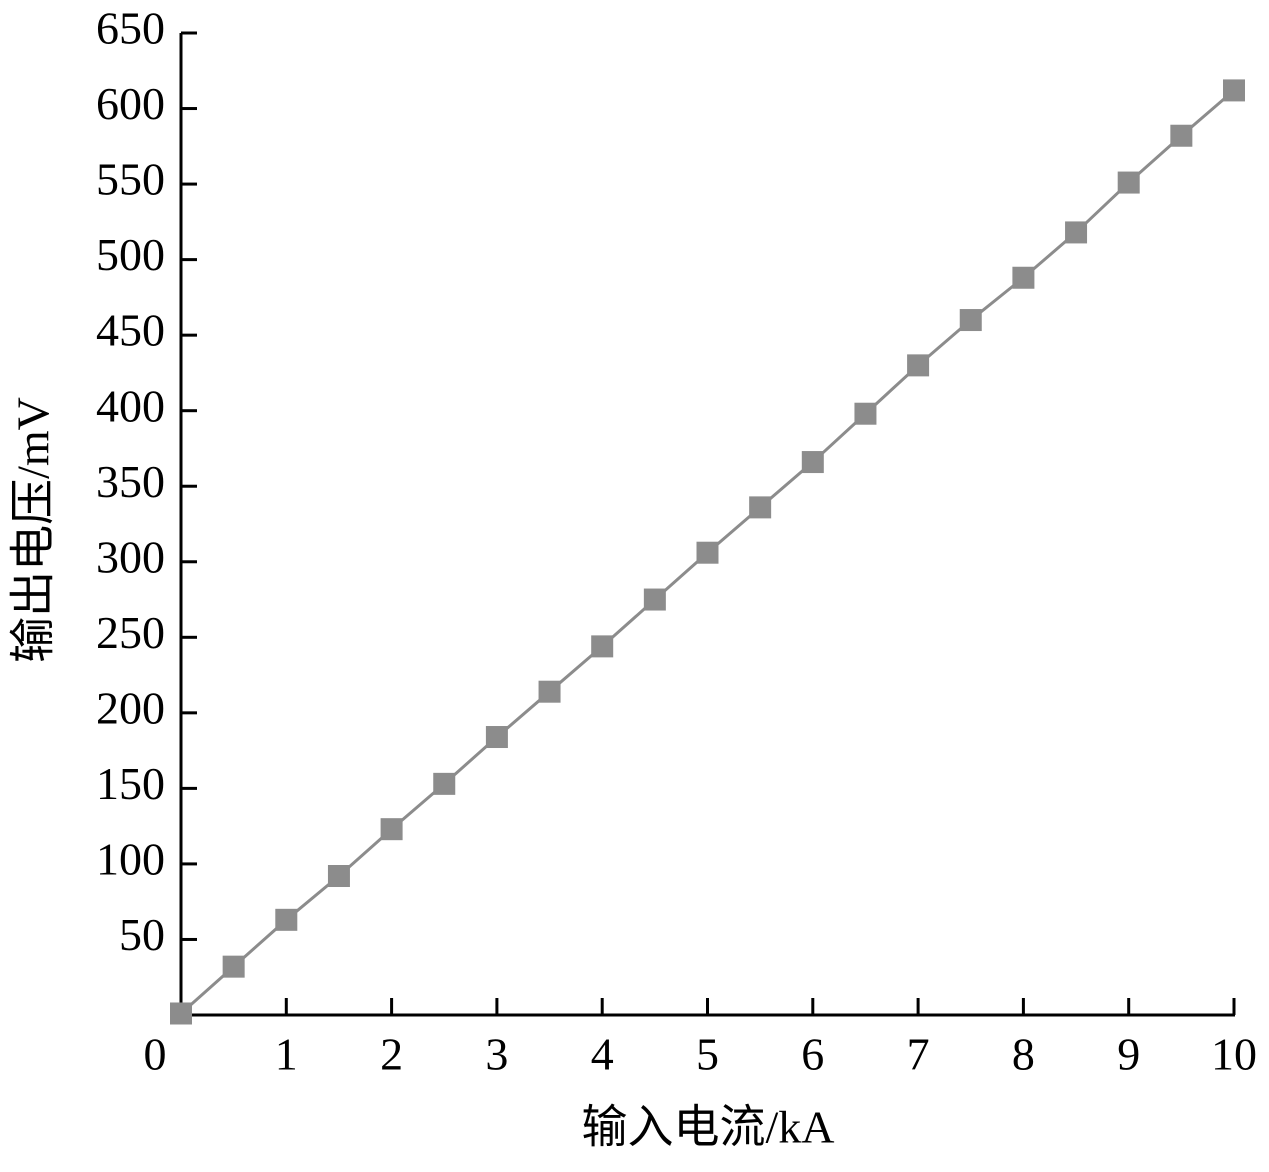 The height and width of the screenshot is (1172, 1269). Describe the element at coordinates (707, 1054) in the screenshot. I see `x-tick-label: 5` at that location.